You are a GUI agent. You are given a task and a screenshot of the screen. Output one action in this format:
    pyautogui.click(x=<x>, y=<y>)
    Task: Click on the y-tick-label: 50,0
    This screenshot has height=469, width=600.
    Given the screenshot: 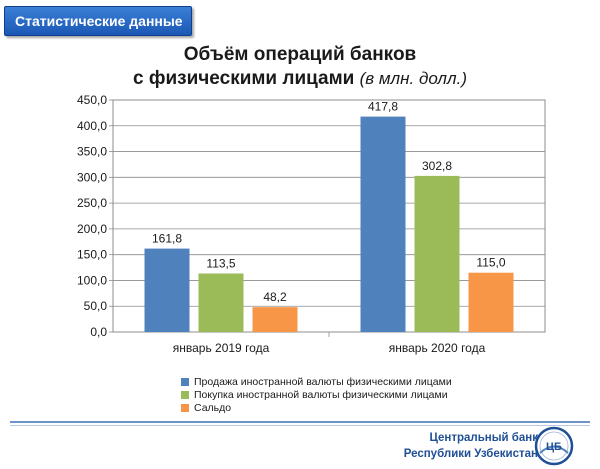 What is the action you would take?
    pyautogui.click(x=96, y=306)
    